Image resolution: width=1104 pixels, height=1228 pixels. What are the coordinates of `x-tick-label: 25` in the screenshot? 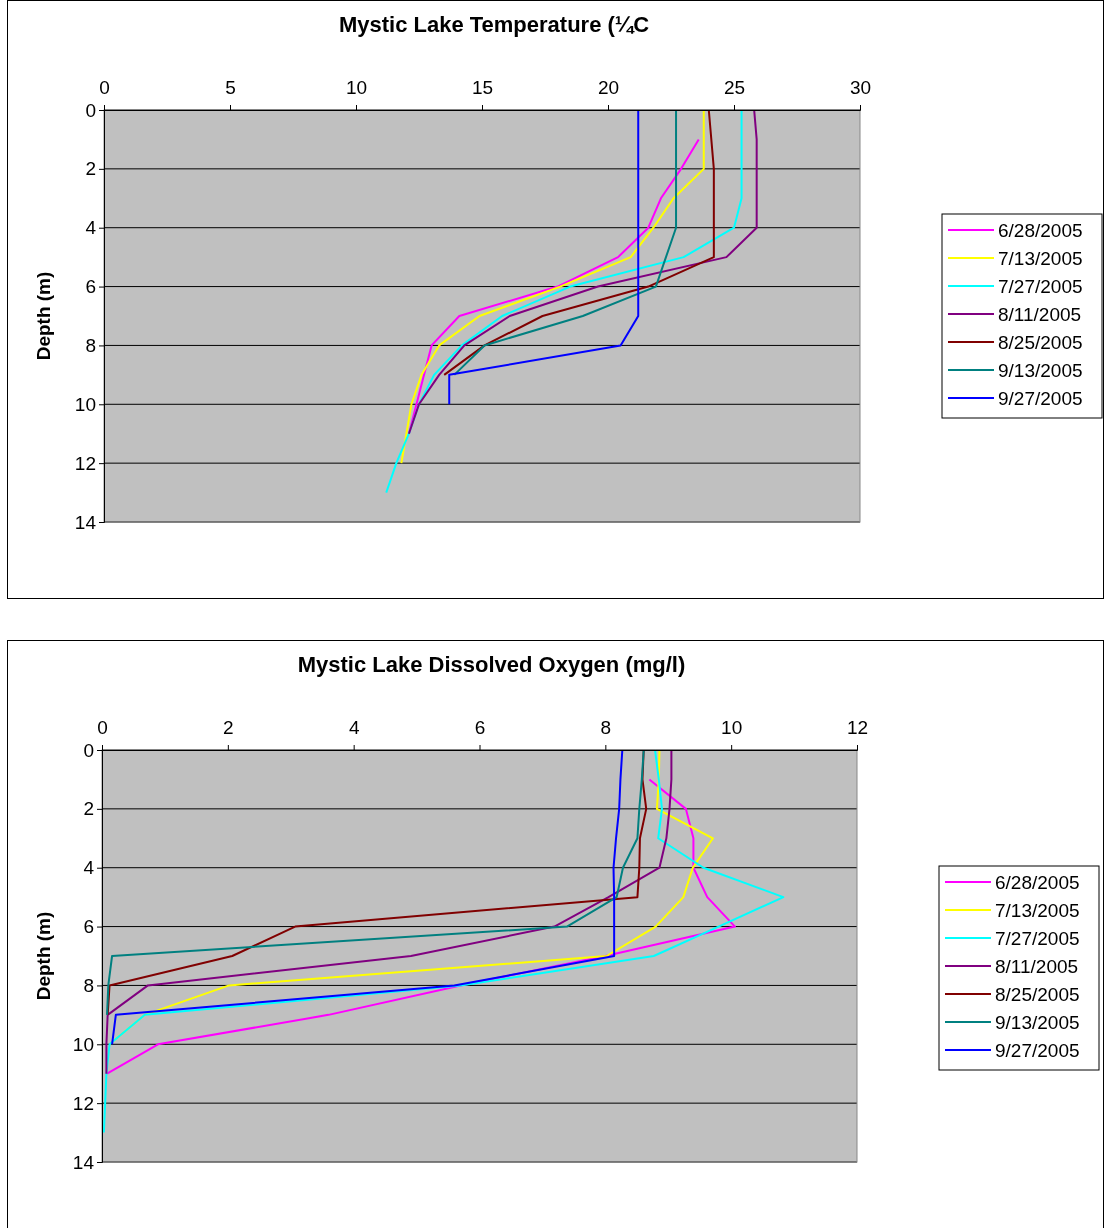 It's located at (734, 88).